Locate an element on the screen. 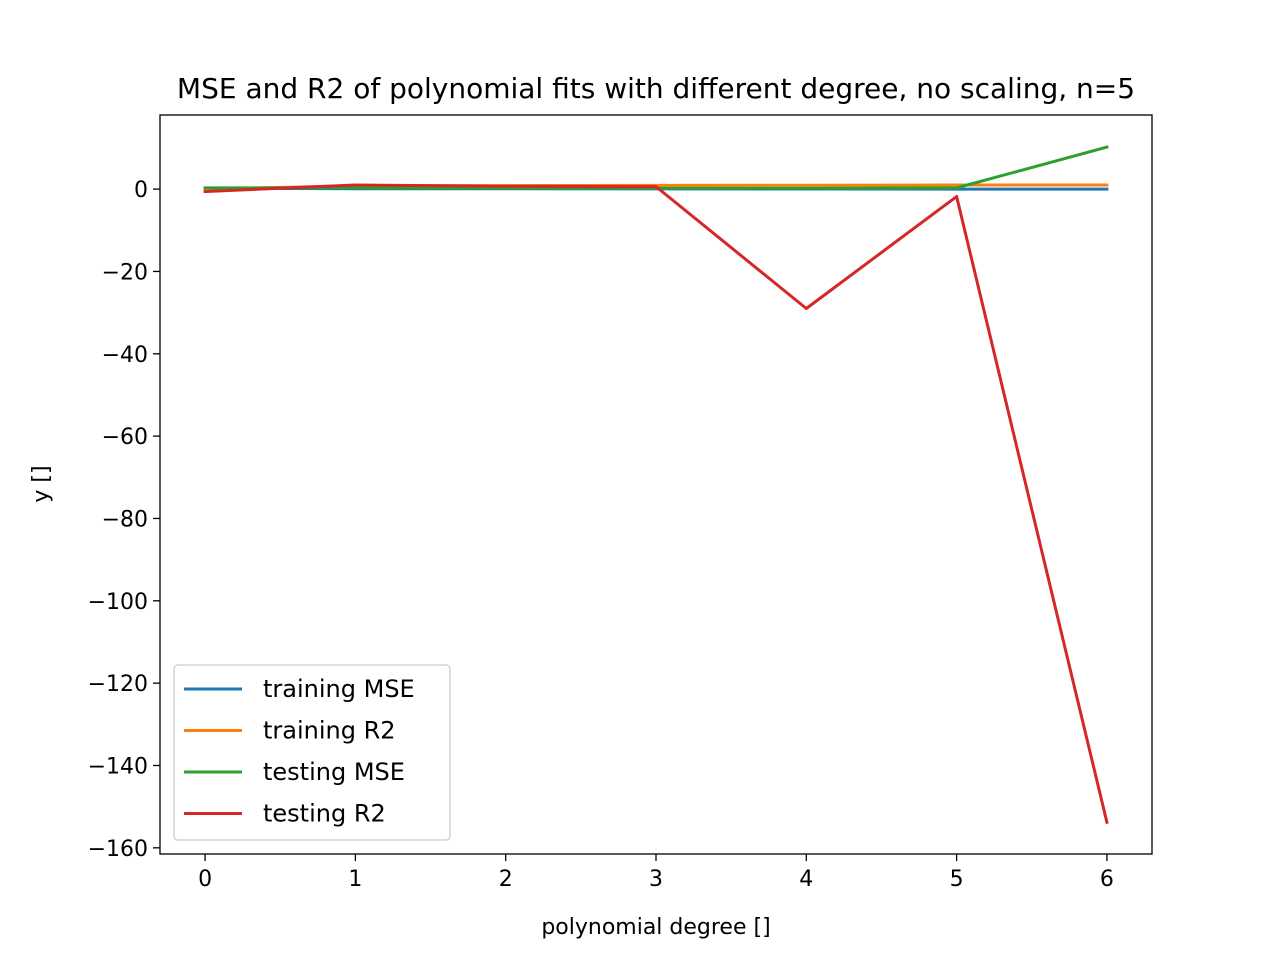 The height and width of the screenshot is (960, 1280). y-tick-label: −80 is located at coordinates (125, 519).